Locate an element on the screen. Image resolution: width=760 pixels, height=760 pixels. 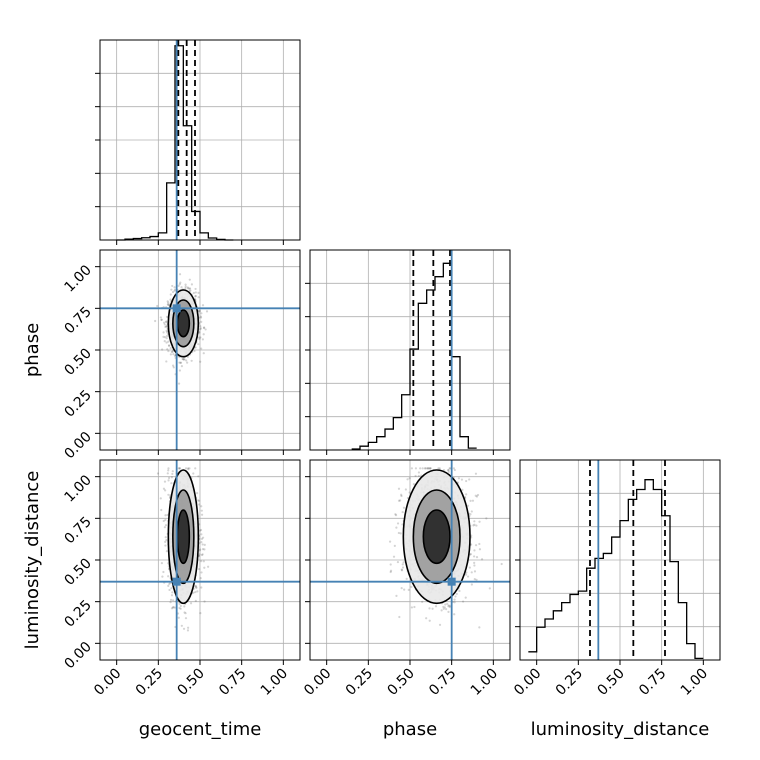
x-tick-label: 0.75 is located at coordinates (652, 682).